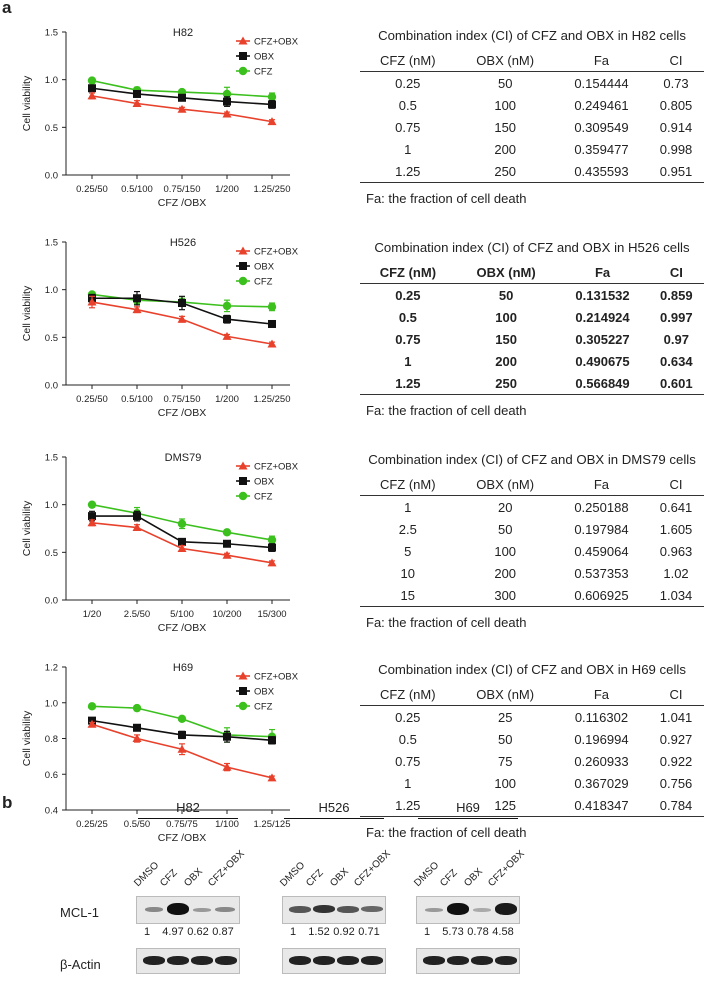 The width and height of the screenshot is (714, 999). Describe the element at coordinates (505, 529) in the screenshot. I see `cell: 50` at that location.